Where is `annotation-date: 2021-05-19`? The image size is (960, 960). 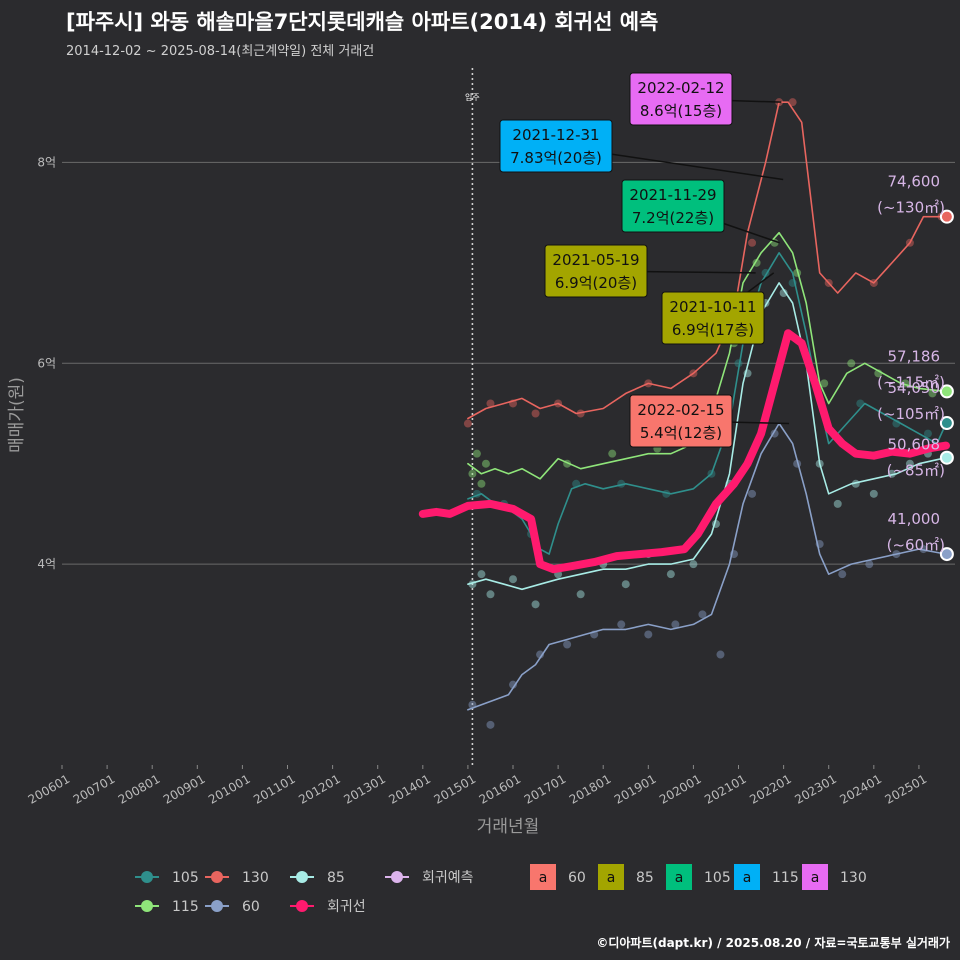
annotation-date: 2021-05-19 is located at coordinates (595, 260).